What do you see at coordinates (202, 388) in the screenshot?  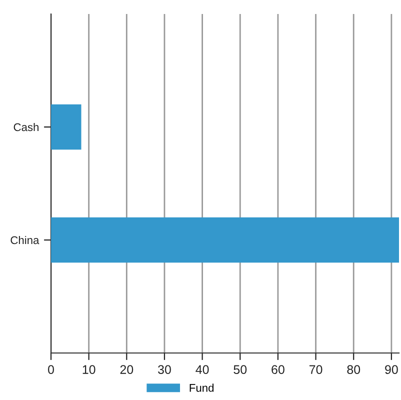 I see `legend-label: Fund` at bounding box center [202, 388].